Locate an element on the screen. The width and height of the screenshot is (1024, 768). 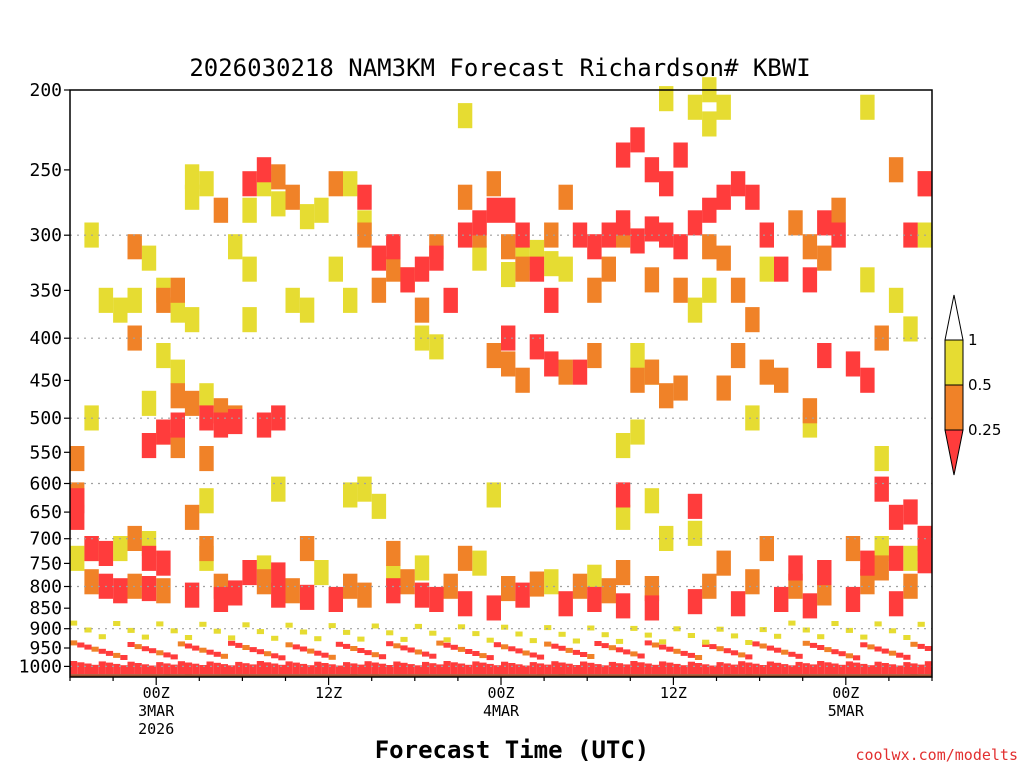
credit-text: coolwx.com/modelts is located at coordinates (936, 755).